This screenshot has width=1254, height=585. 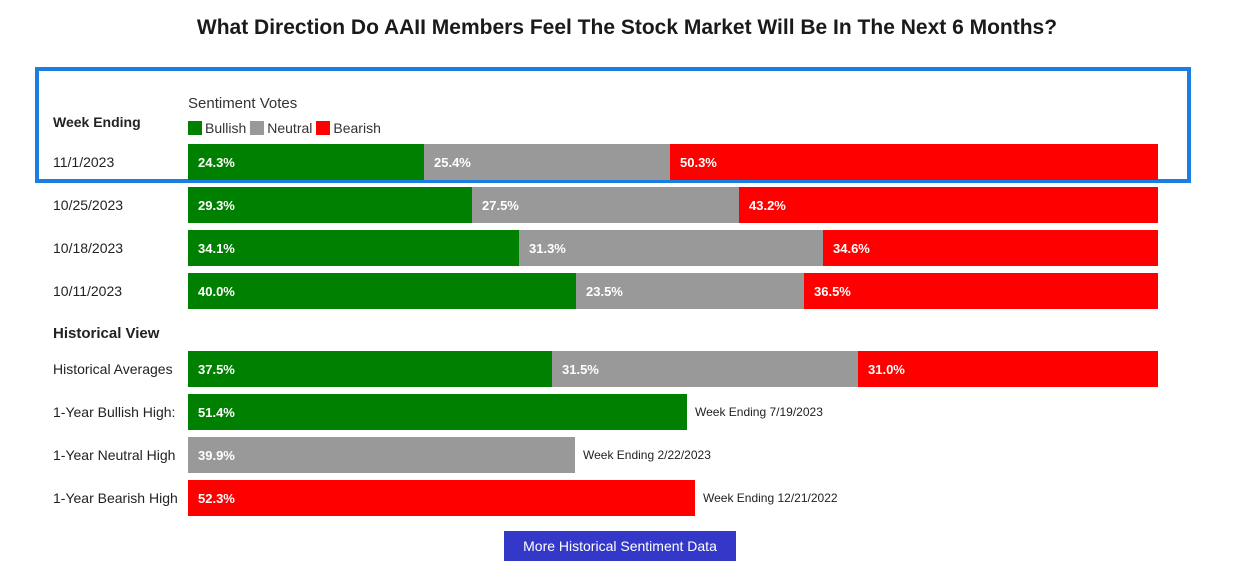 What do you see at coordinates (353, 248) in the screenshot?
I see `week-10-18-2023-bullish-segment: 34.1%` at bounding box center [353, 248].